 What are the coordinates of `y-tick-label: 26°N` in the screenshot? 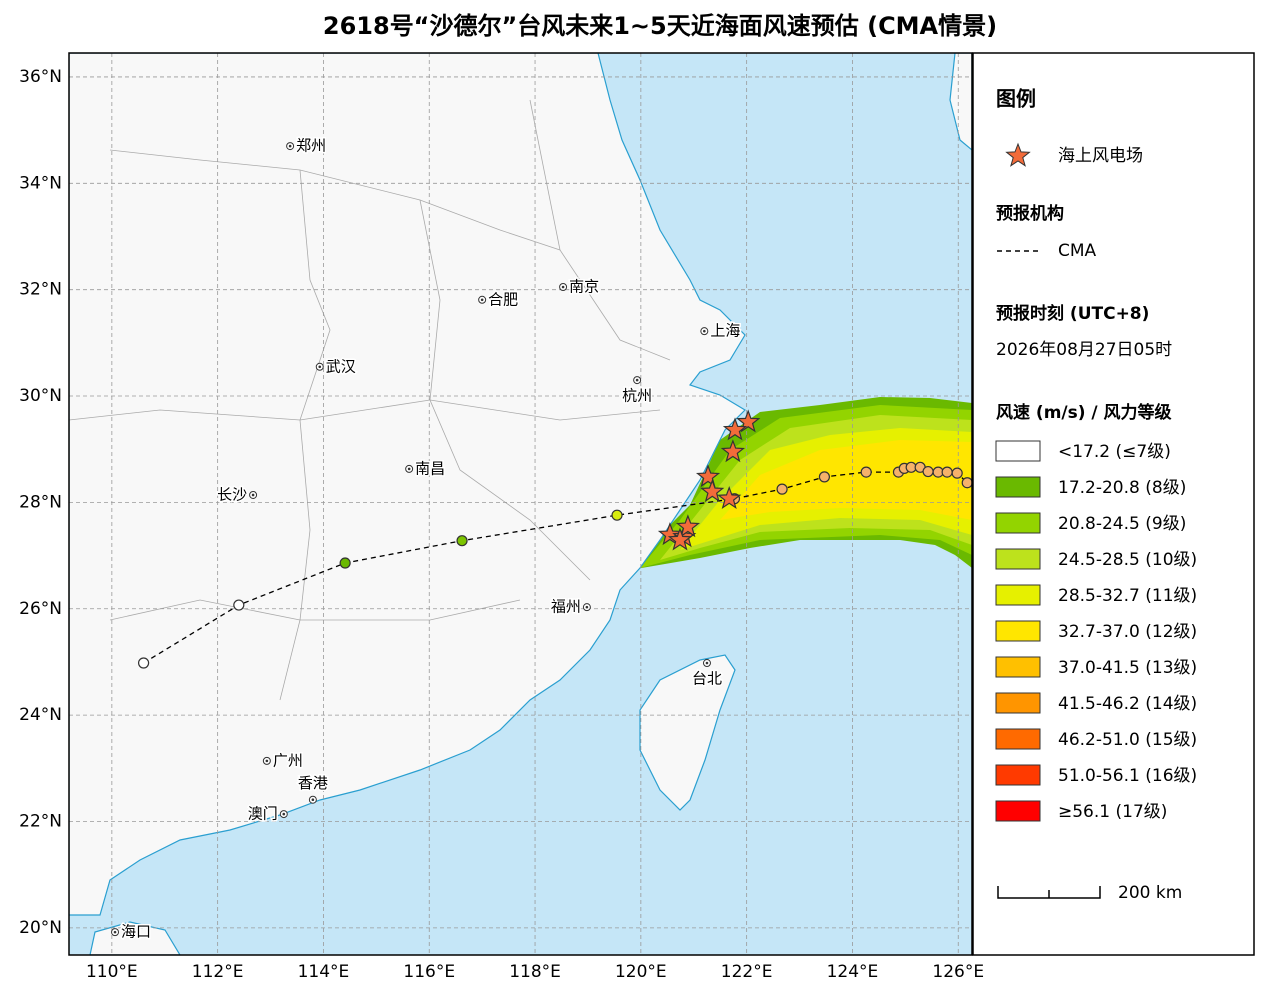 It's located at (40, 609).